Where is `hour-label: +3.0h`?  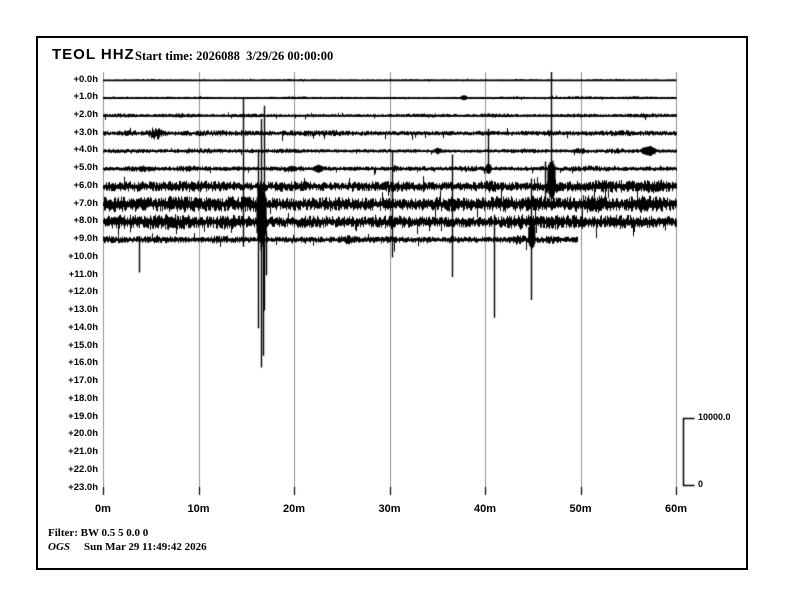 hour-label: +3.0h is located at coordinates (85, 132).